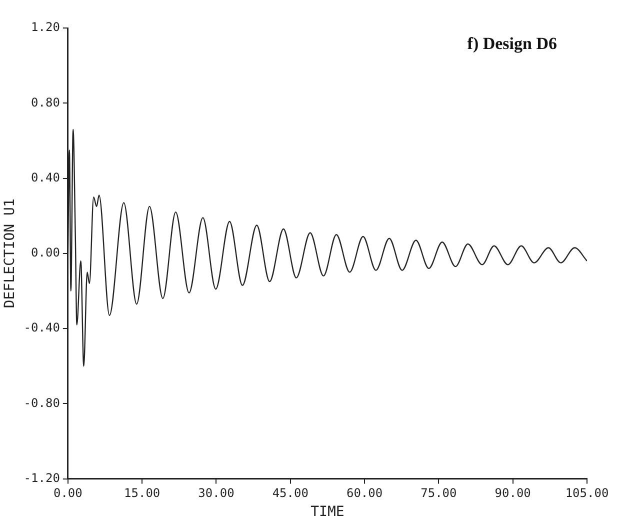 The width and height of the screenshot is (627, 525). I want to click on y-tick-label: 0.80, so click(45, 102).